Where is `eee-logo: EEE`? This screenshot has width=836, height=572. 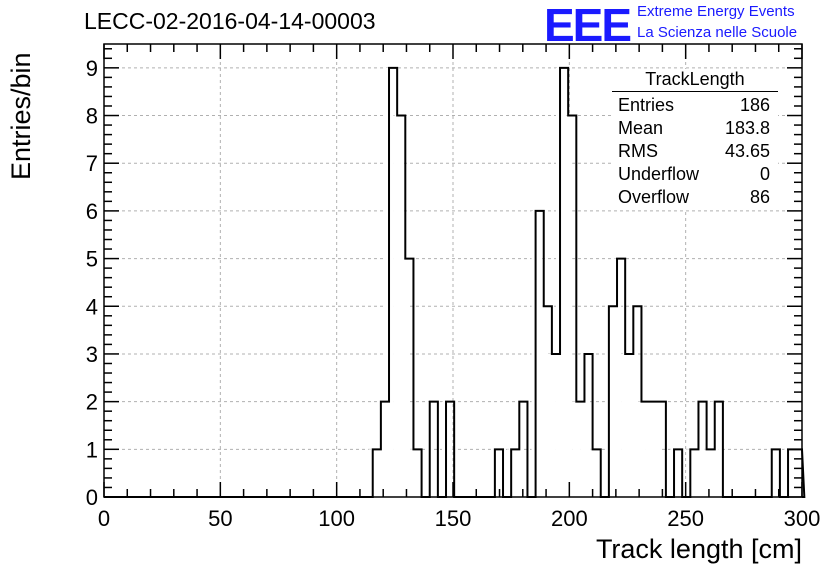
eee-logo: EEE is located at coordinates (588, 25).